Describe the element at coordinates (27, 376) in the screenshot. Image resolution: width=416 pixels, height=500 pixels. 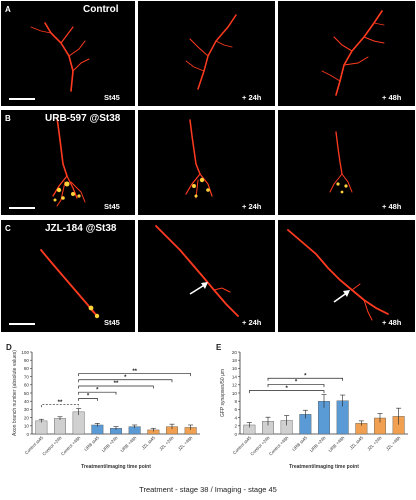
I see `y-tick-label: 70` at that location.